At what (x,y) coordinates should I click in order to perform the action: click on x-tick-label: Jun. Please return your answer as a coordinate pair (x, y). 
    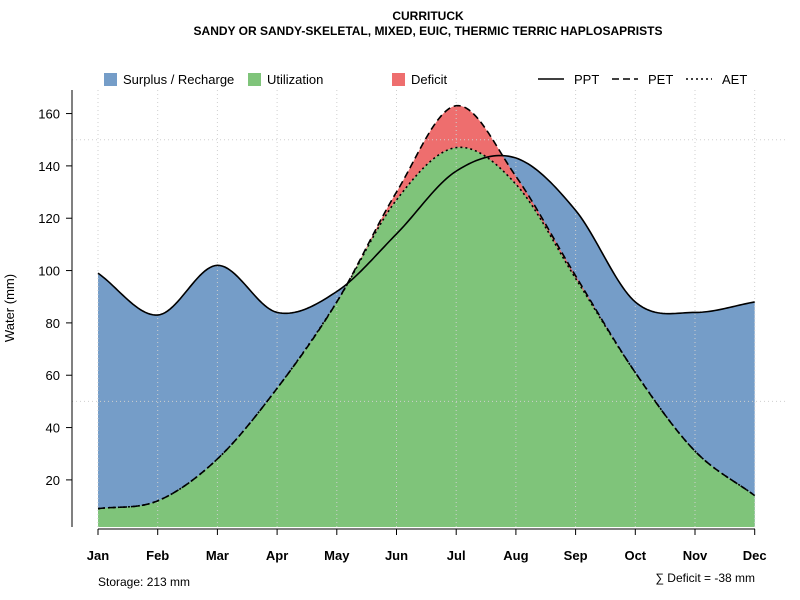
    Looking at the image, I should click on (396, 555).